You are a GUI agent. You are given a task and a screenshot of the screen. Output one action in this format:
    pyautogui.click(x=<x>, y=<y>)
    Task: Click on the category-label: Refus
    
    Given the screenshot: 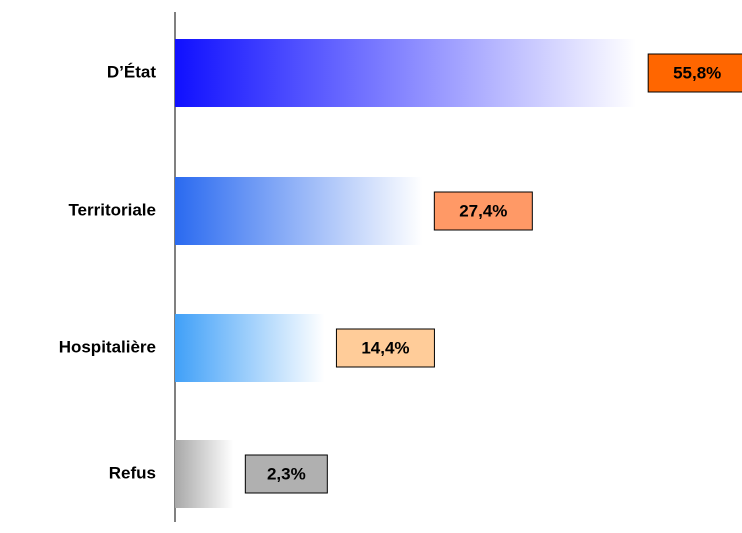 What is the action you would take?
    pyautogui.click(x=132, y=472)
    